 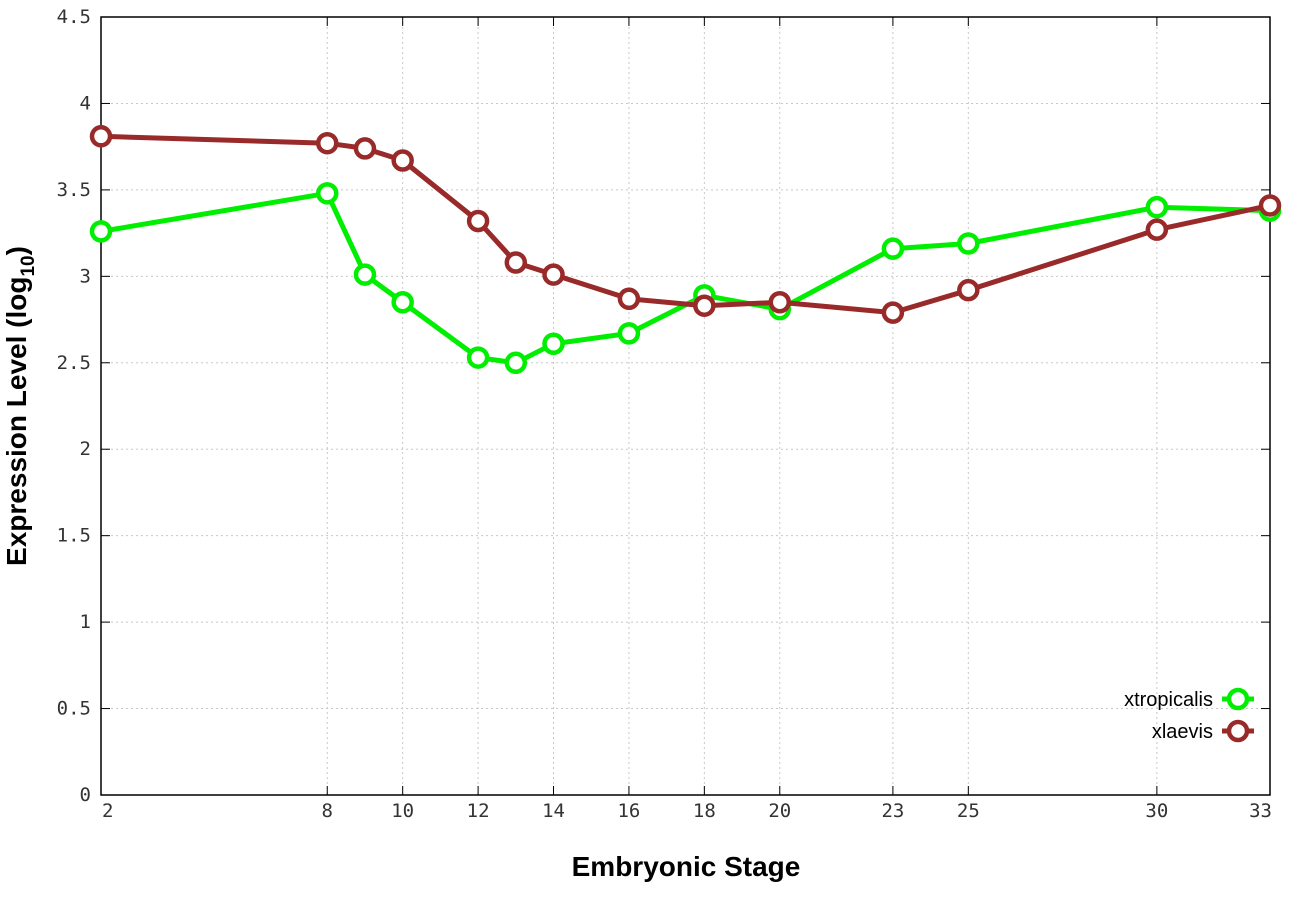 What do you see at coordinates (1189, 715) in the screenshot?
I see `legend: xtropicalis xlaevis` at bounding box center [1189, 715].